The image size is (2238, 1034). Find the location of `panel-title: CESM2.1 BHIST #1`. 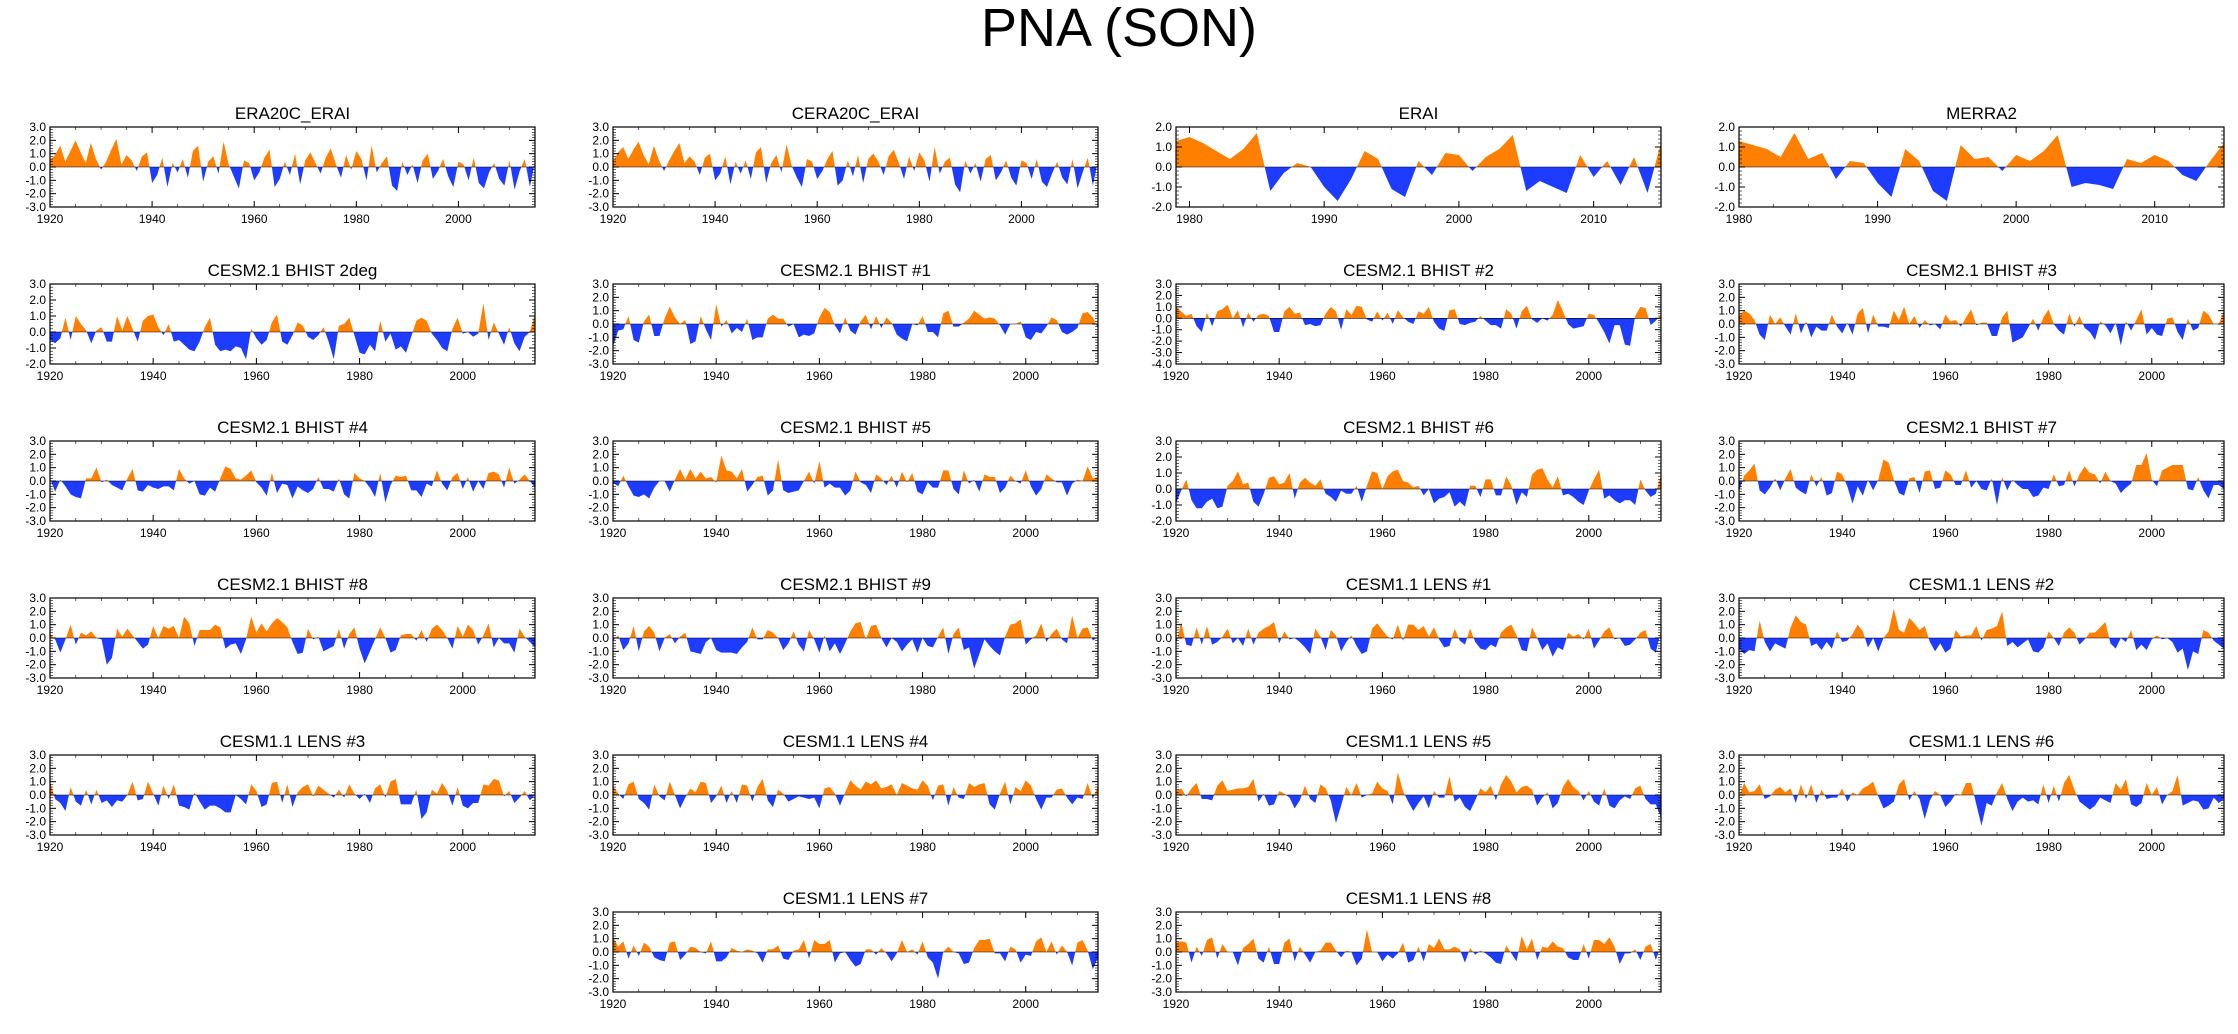

panel-title: CESM2.1 BHIST #1 is located at coordinates (855, 270).